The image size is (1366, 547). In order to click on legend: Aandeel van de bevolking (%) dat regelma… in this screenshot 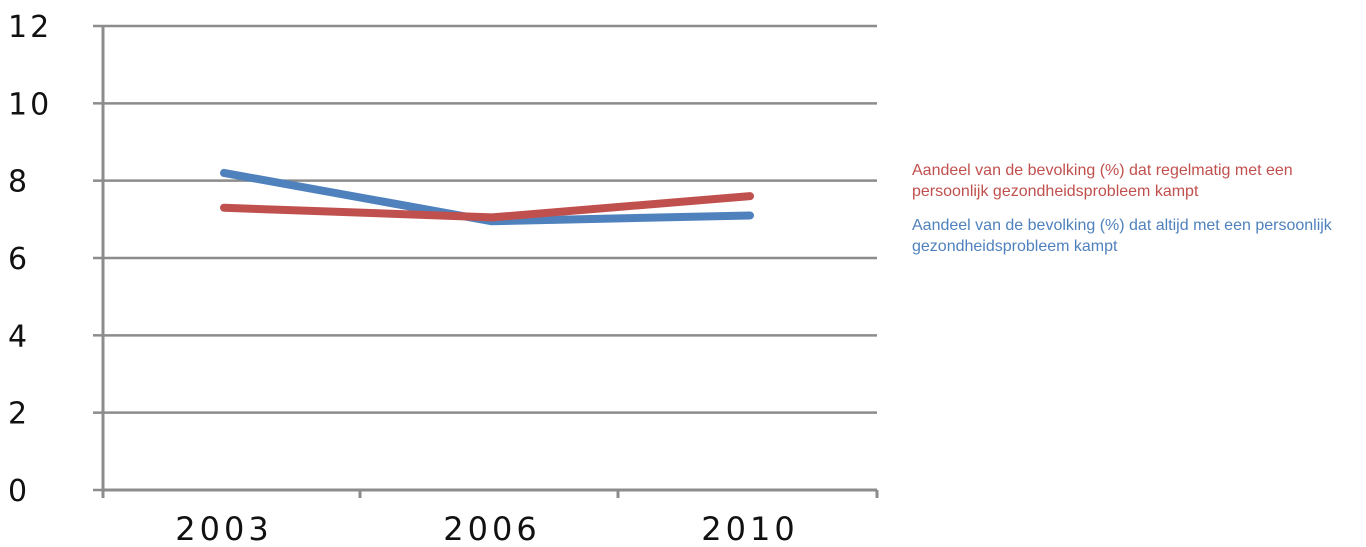, I will do `click(1136, 215)`.